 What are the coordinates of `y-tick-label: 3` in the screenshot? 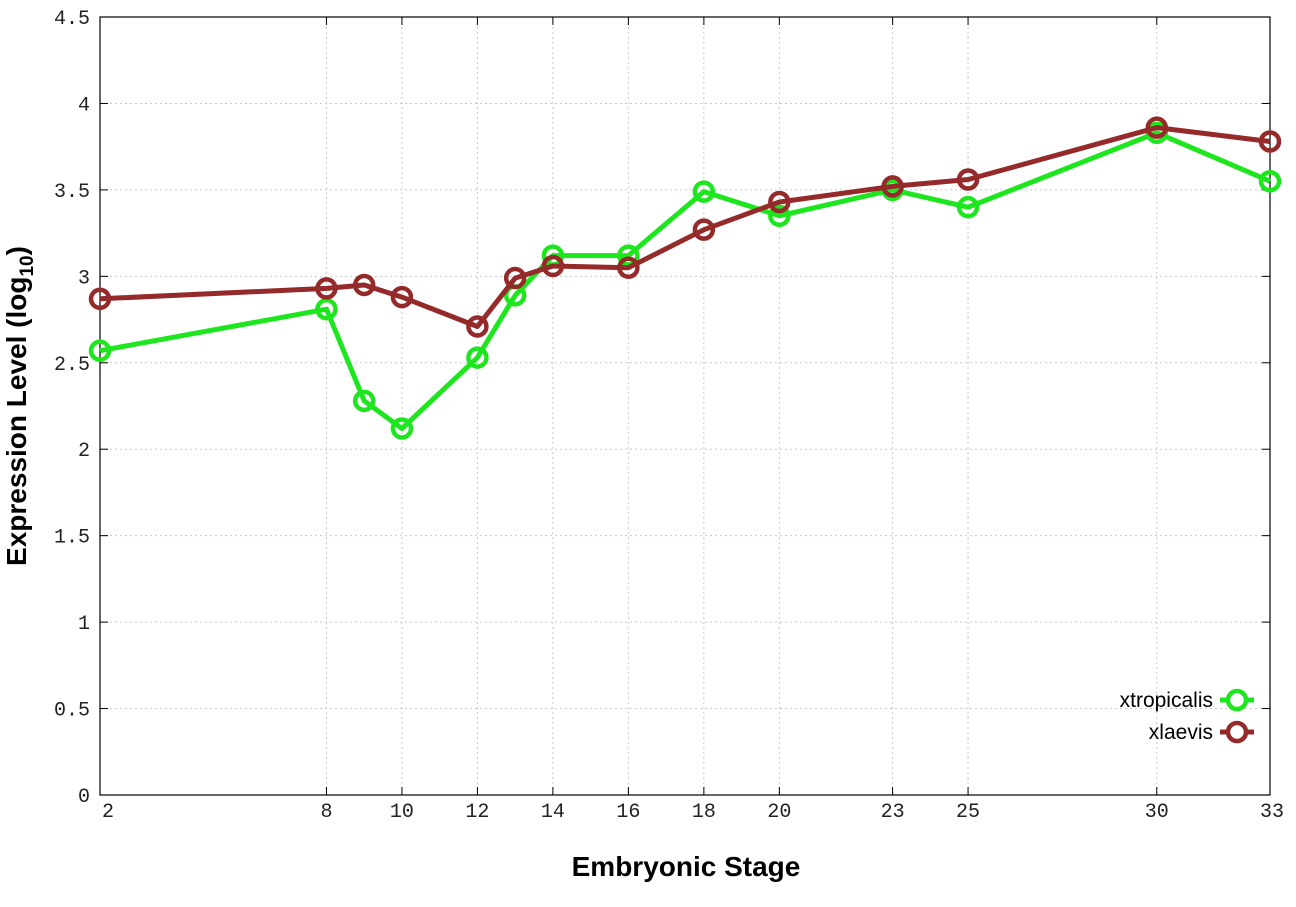 It's located at (84, 278).